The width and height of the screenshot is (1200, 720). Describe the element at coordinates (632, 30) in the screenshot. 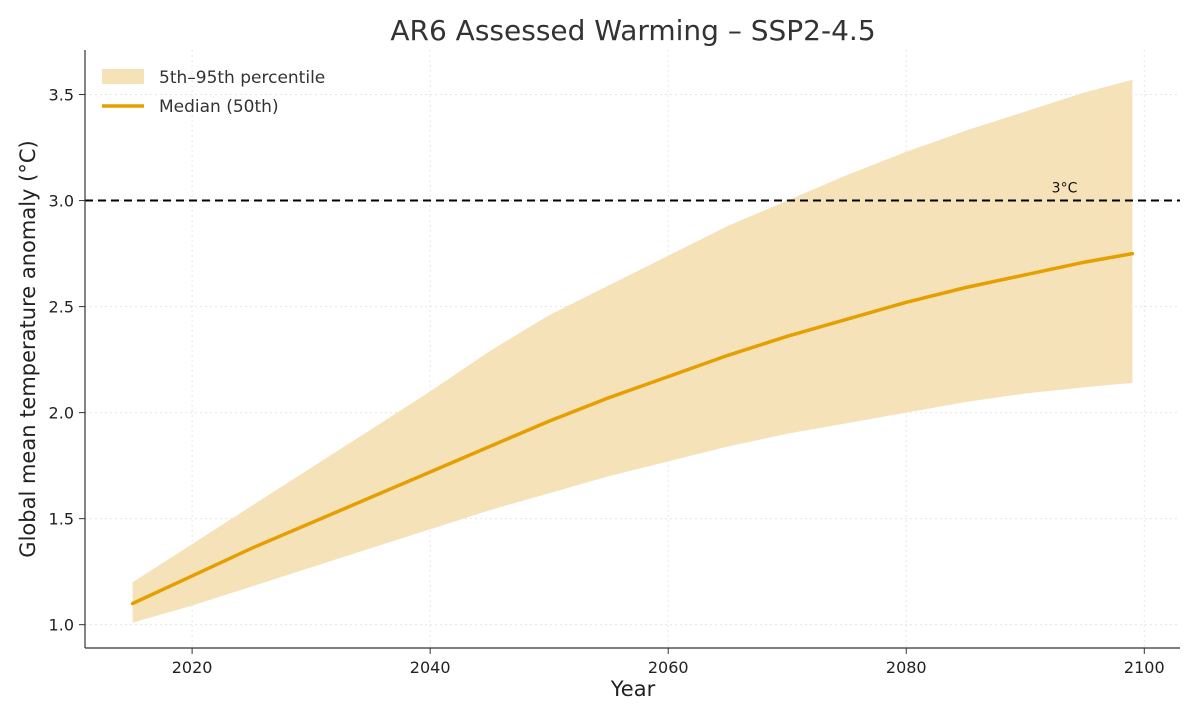

I see `chart-title: AR6 Assessed Warming – SSP2-4.5` at that location.